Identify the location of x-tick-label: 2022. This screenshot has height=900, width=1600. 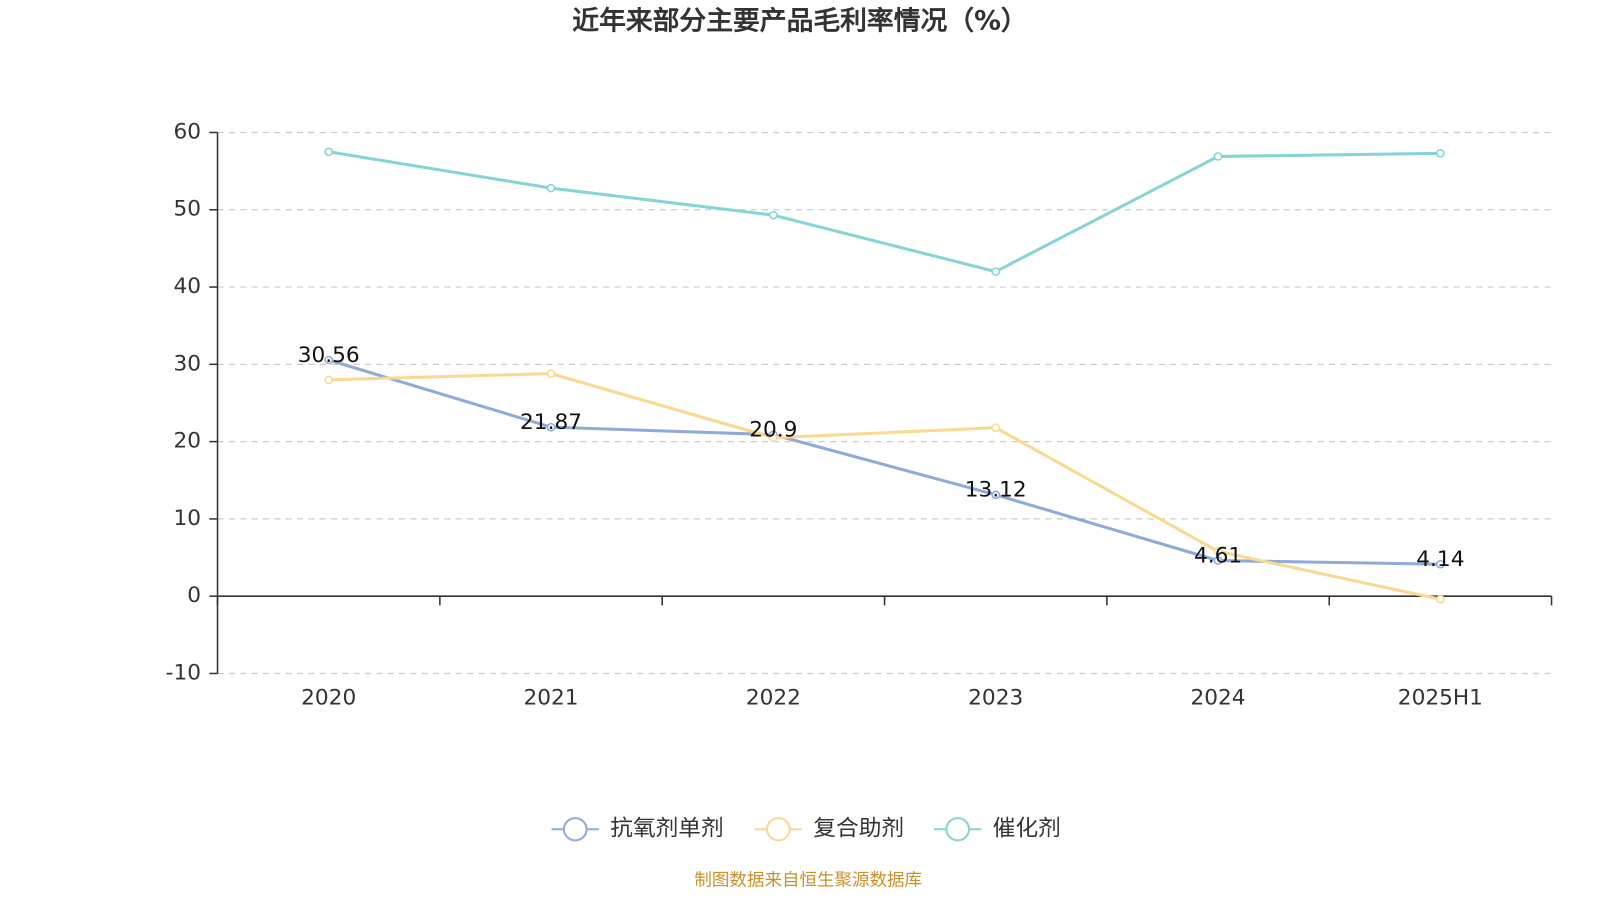
(773, 698).